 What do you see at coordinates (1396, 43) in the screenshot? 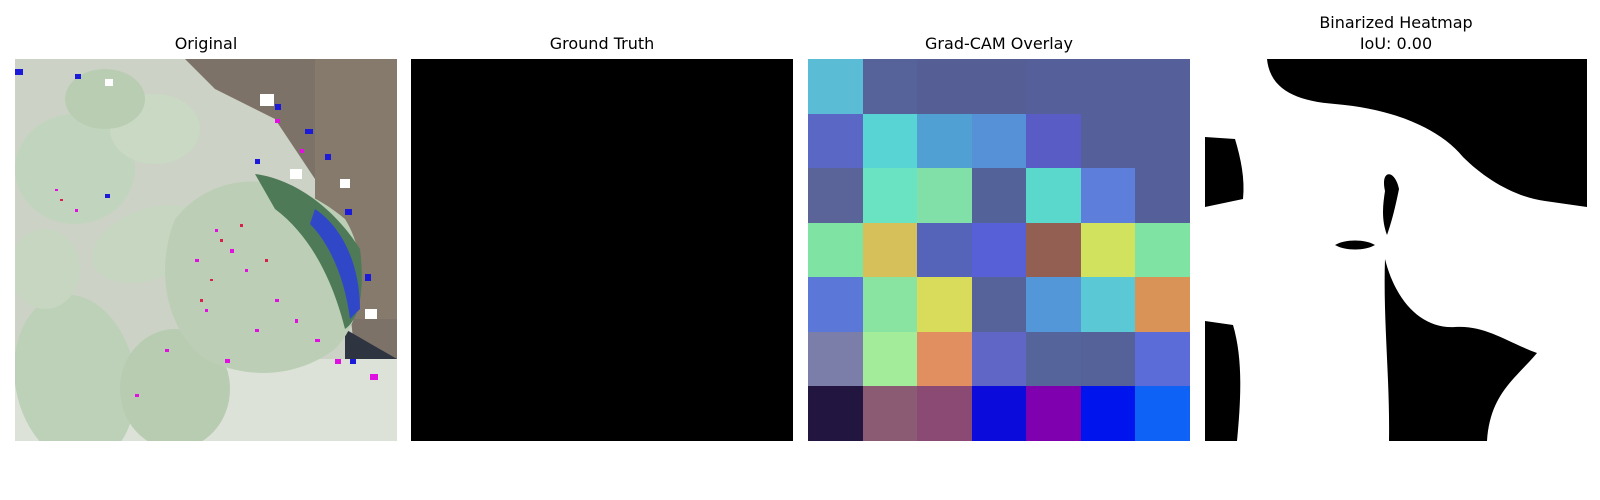
I see `iou-label: IoU: 0.00` at bounding box center [1396, 43].